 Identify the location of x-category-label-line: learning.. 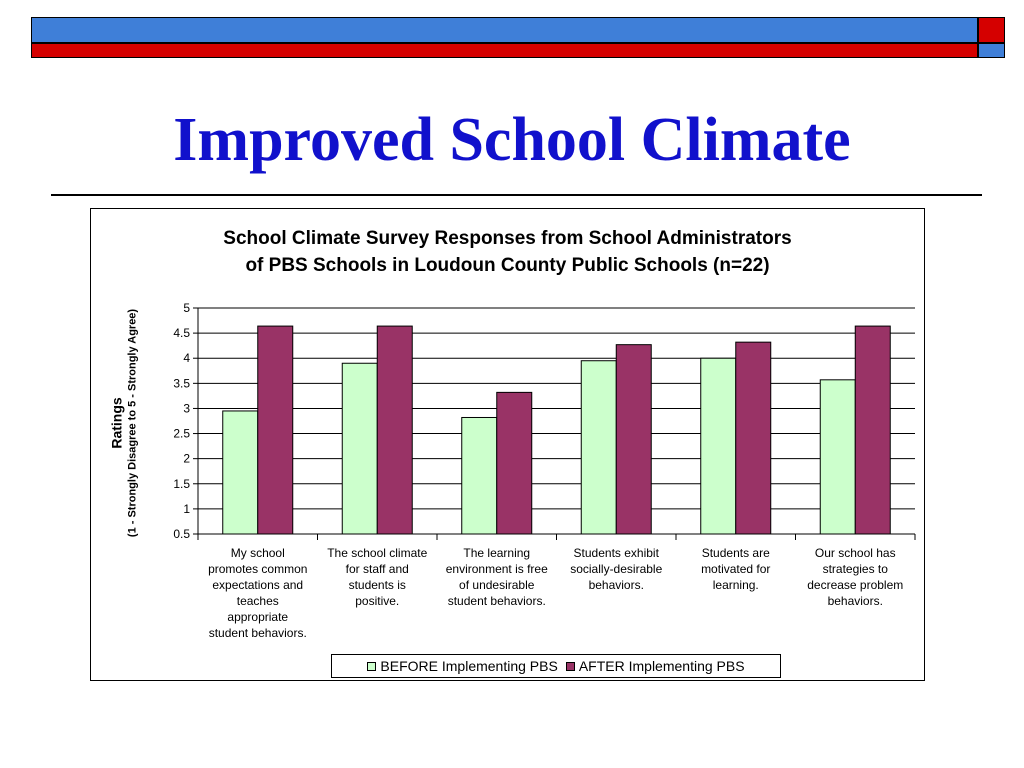
(735, 585).